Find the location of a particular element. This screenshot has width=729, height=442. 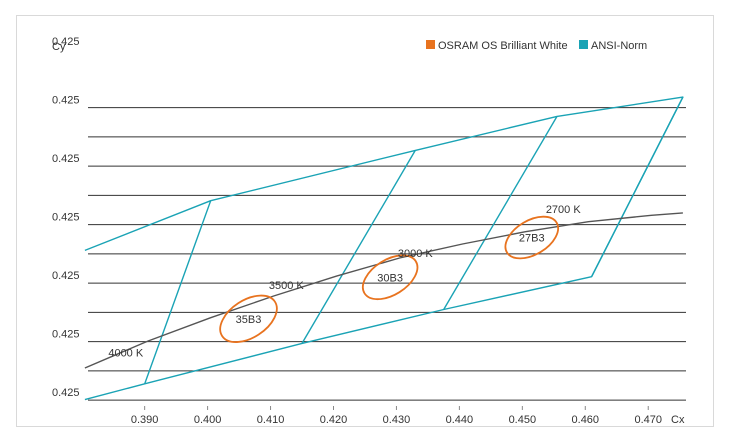

y-tick-label-1: 0.425 is located at coordinates (66, 335).